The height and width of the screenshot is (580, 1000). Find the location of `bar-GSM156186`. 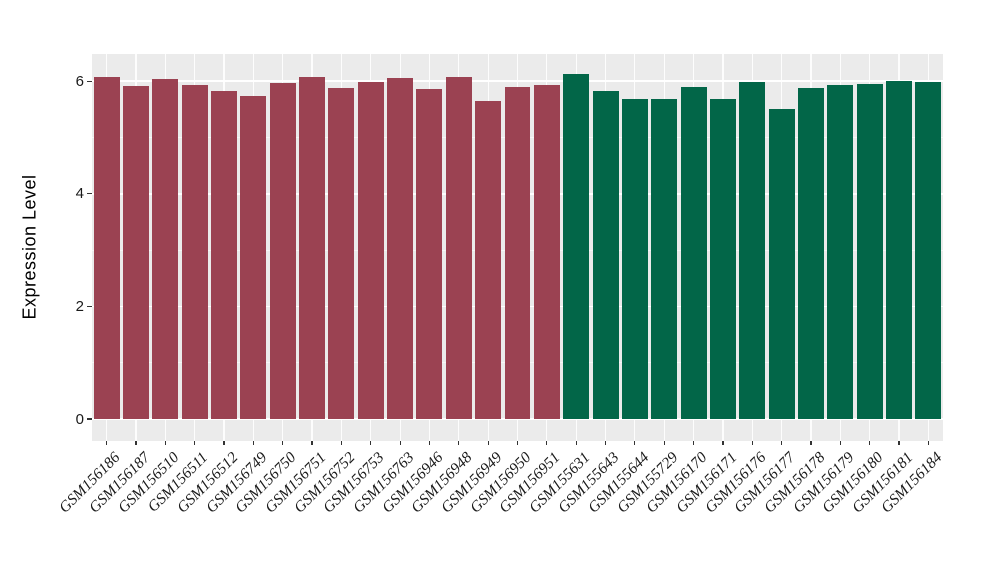

bar-GSM156186 is located at coordinates (106, 247).